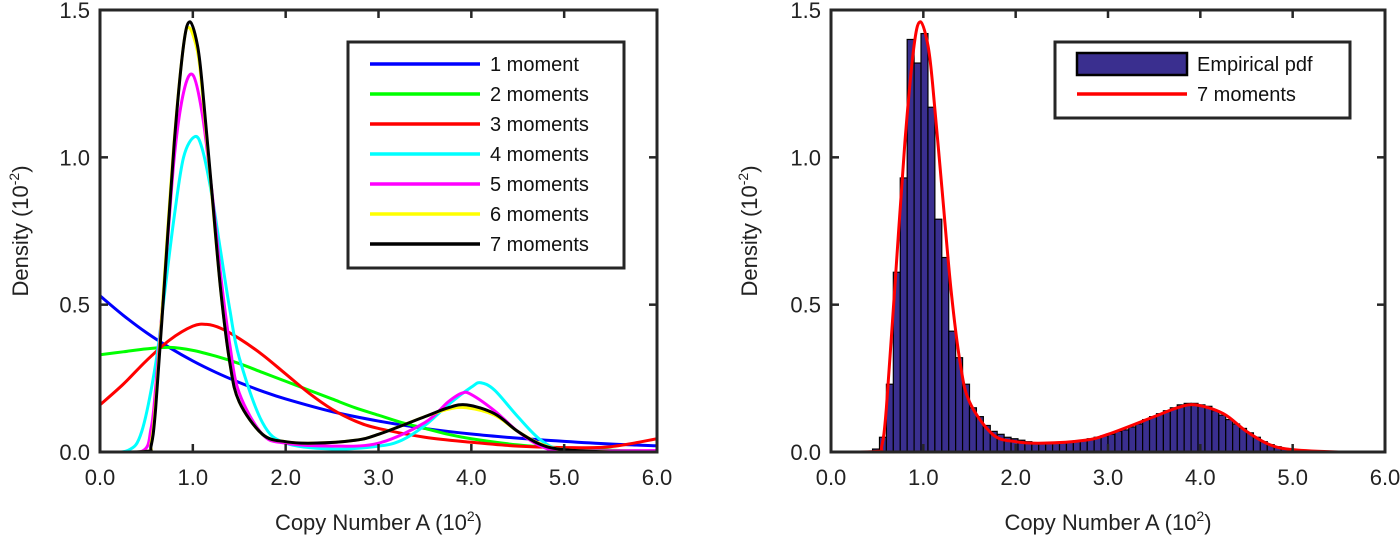  I want to click on legend: Empirical pdf 7 moments, so click(1202, 80).